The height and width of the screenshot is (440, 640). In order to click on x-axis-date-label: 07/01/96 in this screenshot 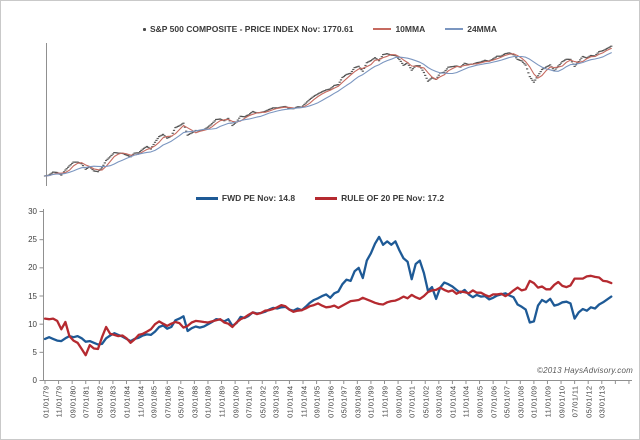, I will do `click(331, 401)`.